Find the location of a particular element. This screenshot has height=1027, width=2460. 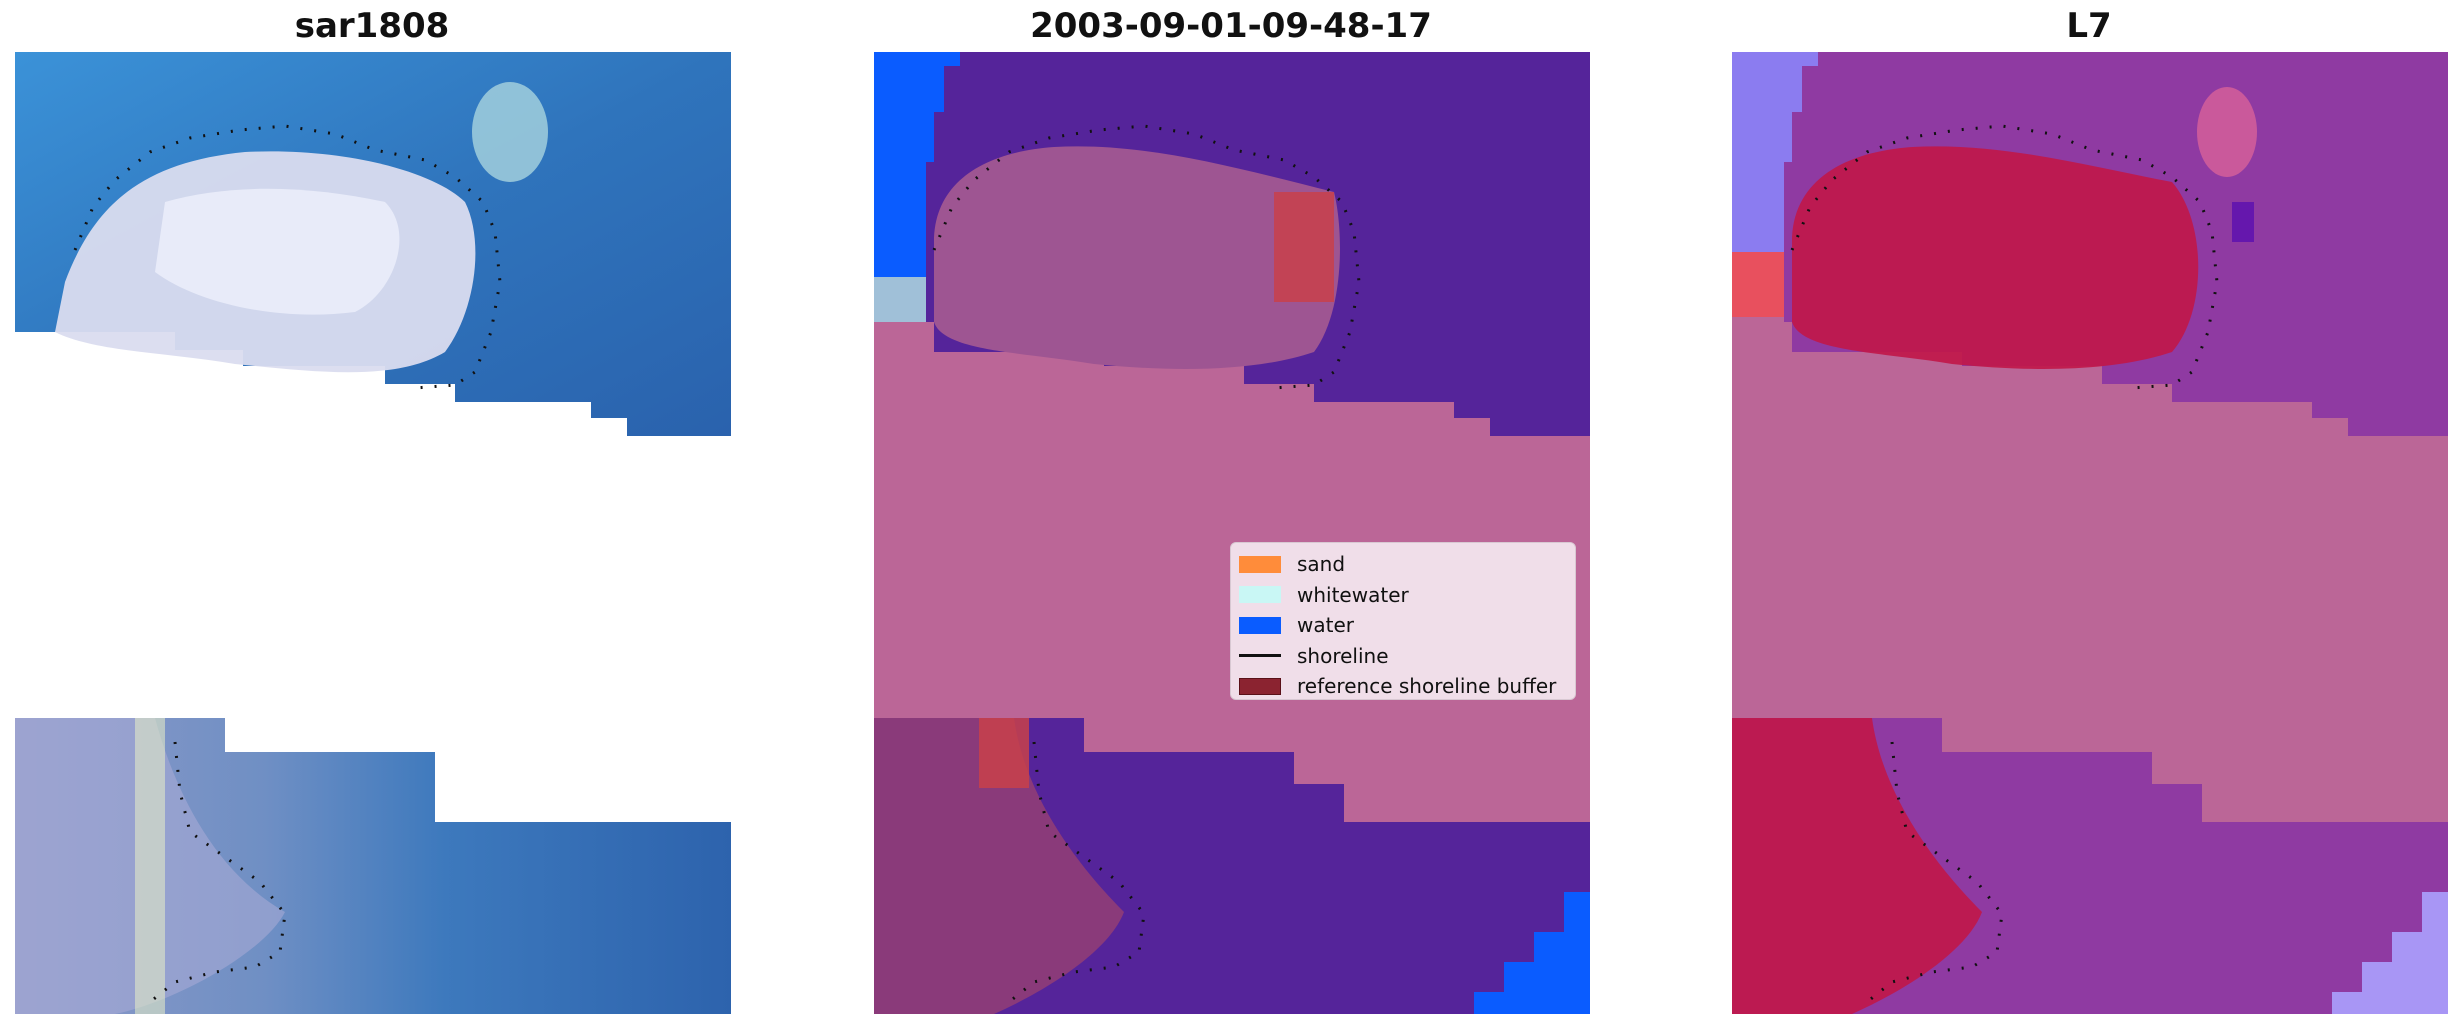

legend-item-whitewater: whitewater is located at coordinates (1403, 595).